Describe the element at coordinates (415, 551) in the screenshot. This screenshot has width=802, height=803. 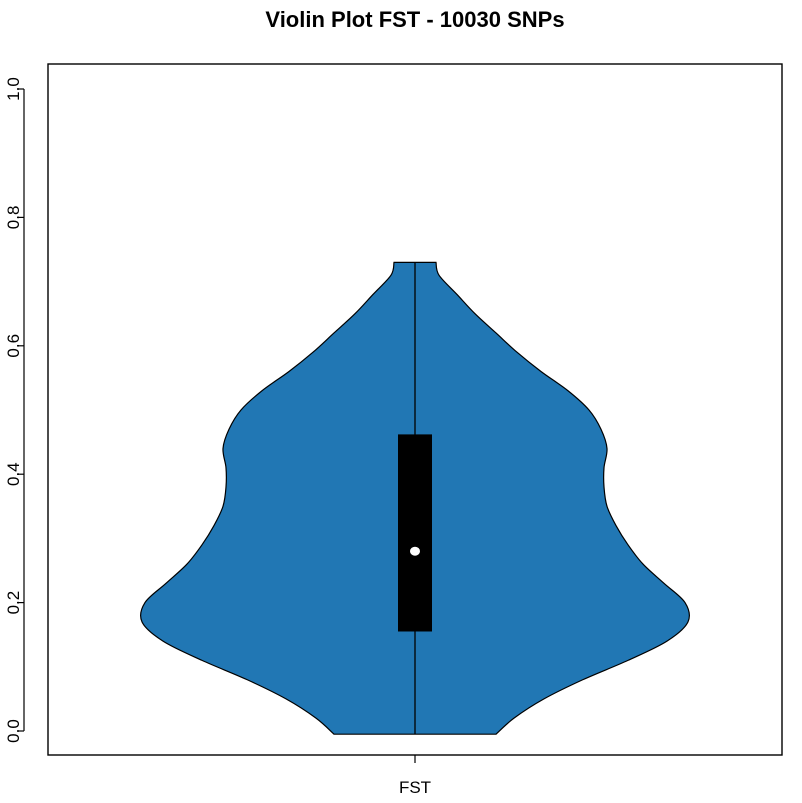
I see `median-dot` at that location.